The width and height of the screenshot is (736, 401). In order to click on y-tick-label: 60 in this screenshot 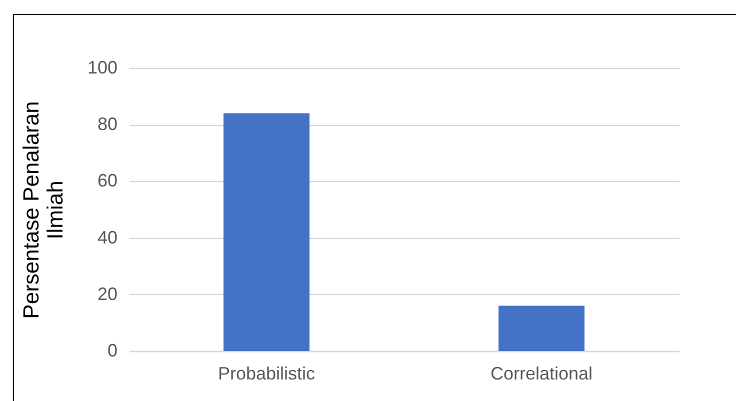, I will do `click(107, 180)`.